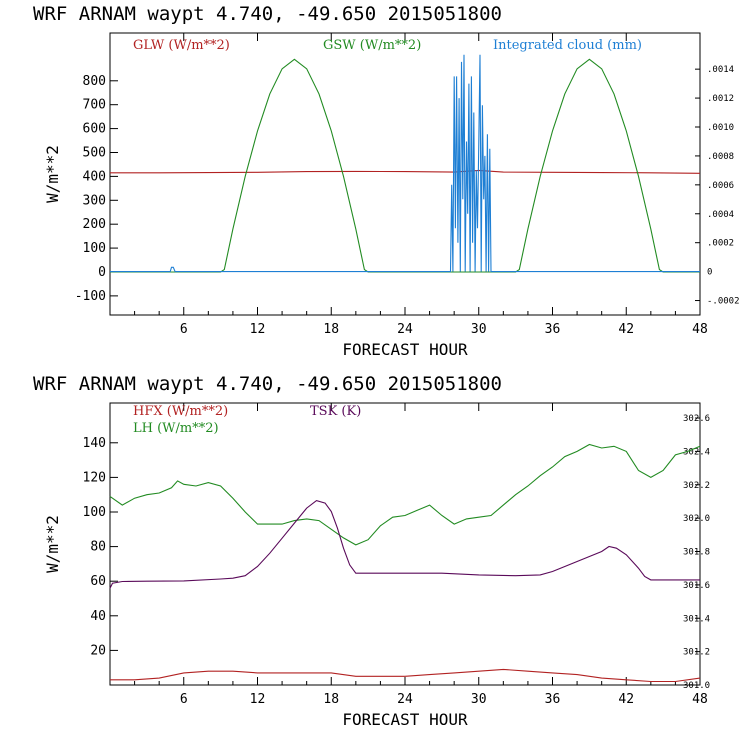  Describe the element at coordinates (98, 650) in the screenshot. I see `y-tick-label: 20` at that location.